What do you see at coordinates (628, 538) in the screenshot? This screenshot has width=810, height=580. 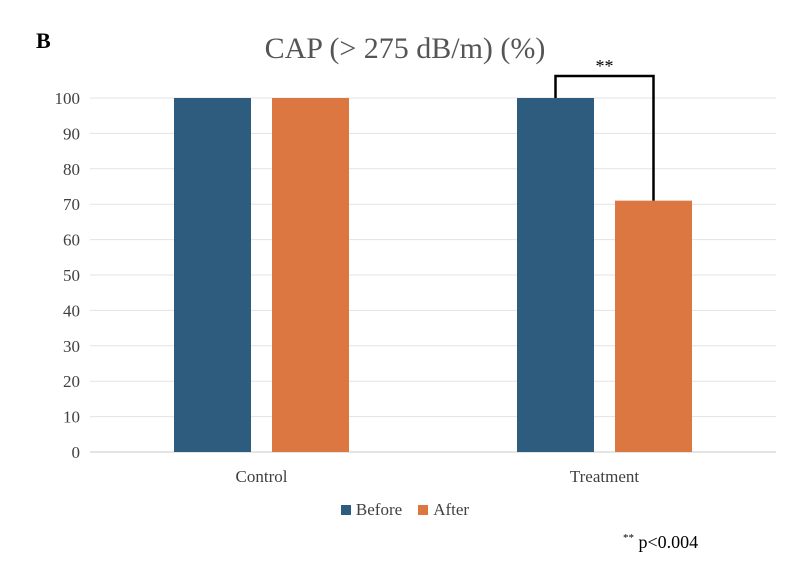 I see `footnote-marker: **` at bounding box center [628, 538].